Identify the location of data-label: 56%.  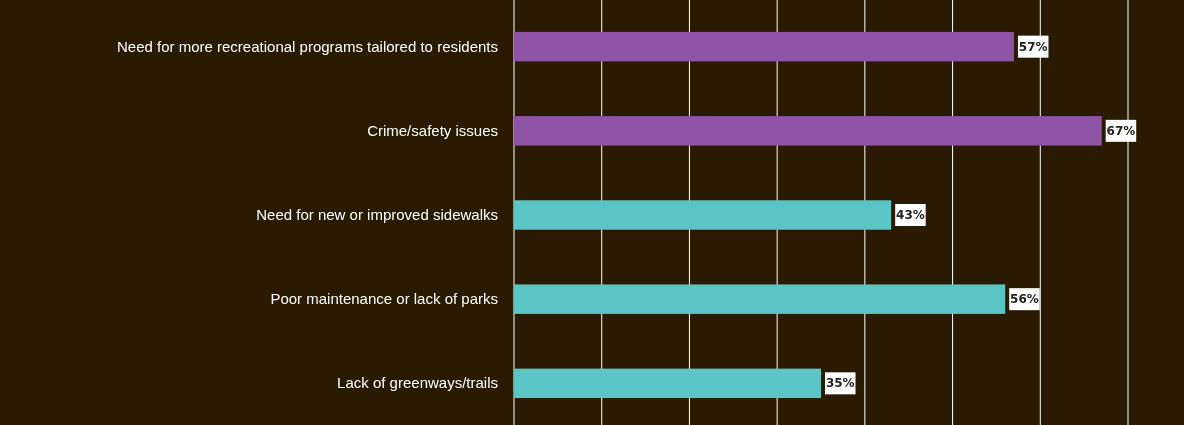
(1024, 299).